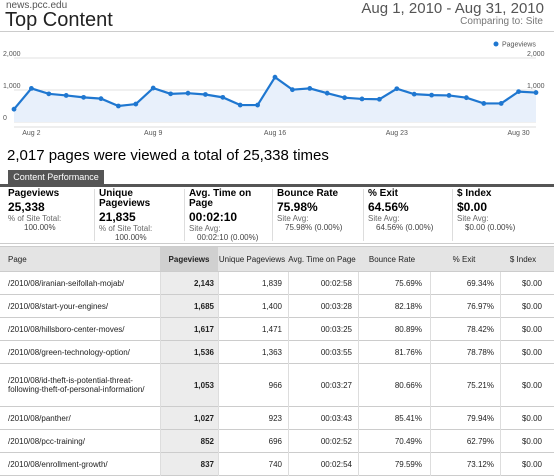  What do you see at coordinates (189, 259) in the screenshot?
I see `column-header: Pageviews` at bounding box center [189, 259].